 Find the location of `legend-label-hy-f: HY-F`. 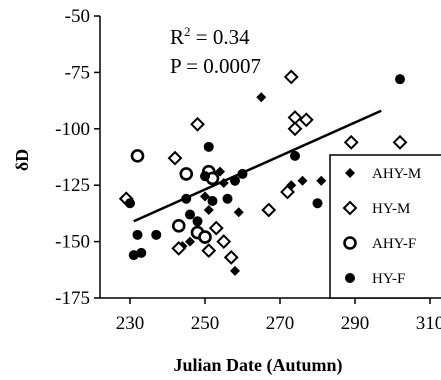

legend-label-hy-f: HY-F is located at coordinates (388, 279).